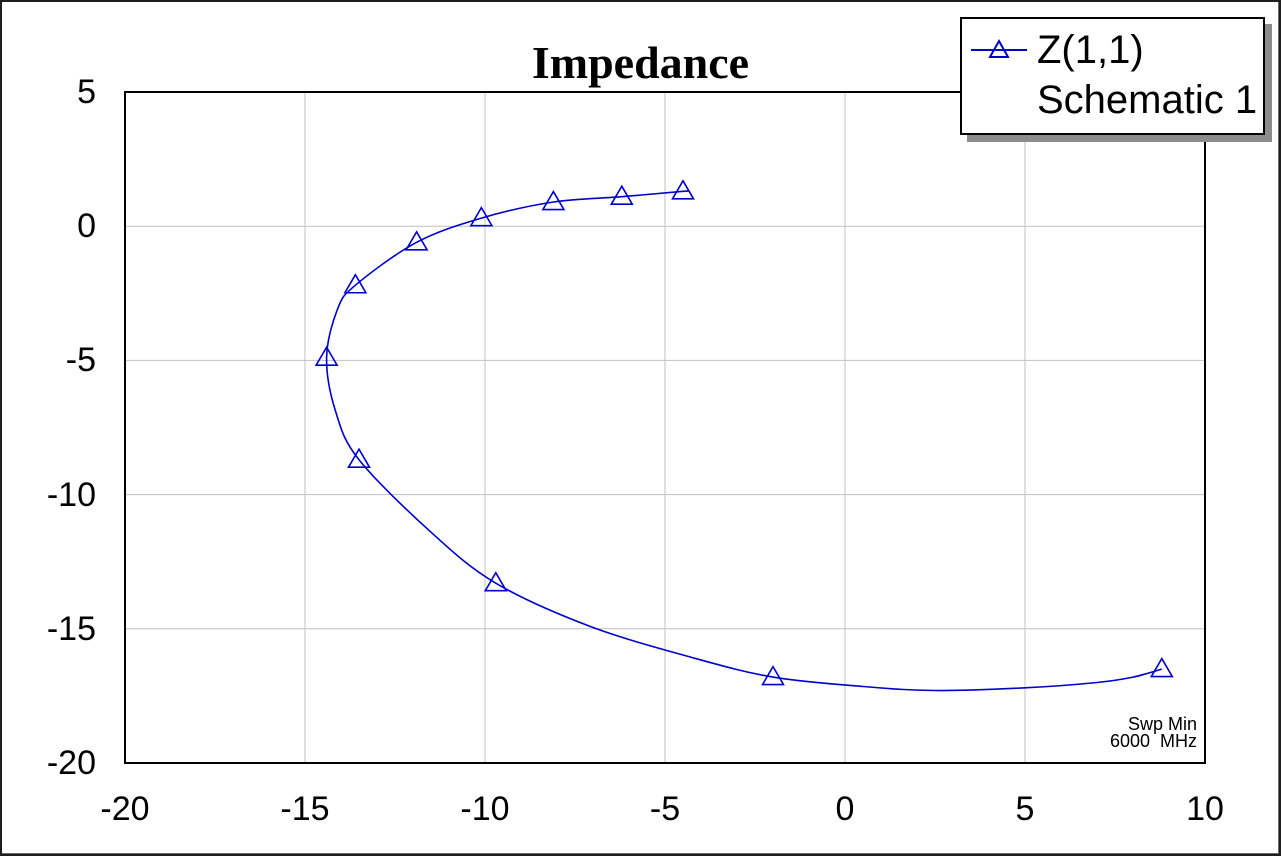 The width and height of the screenshot is (1281, 856). I want to click on y-tick-label: 0, so click(86, 226).